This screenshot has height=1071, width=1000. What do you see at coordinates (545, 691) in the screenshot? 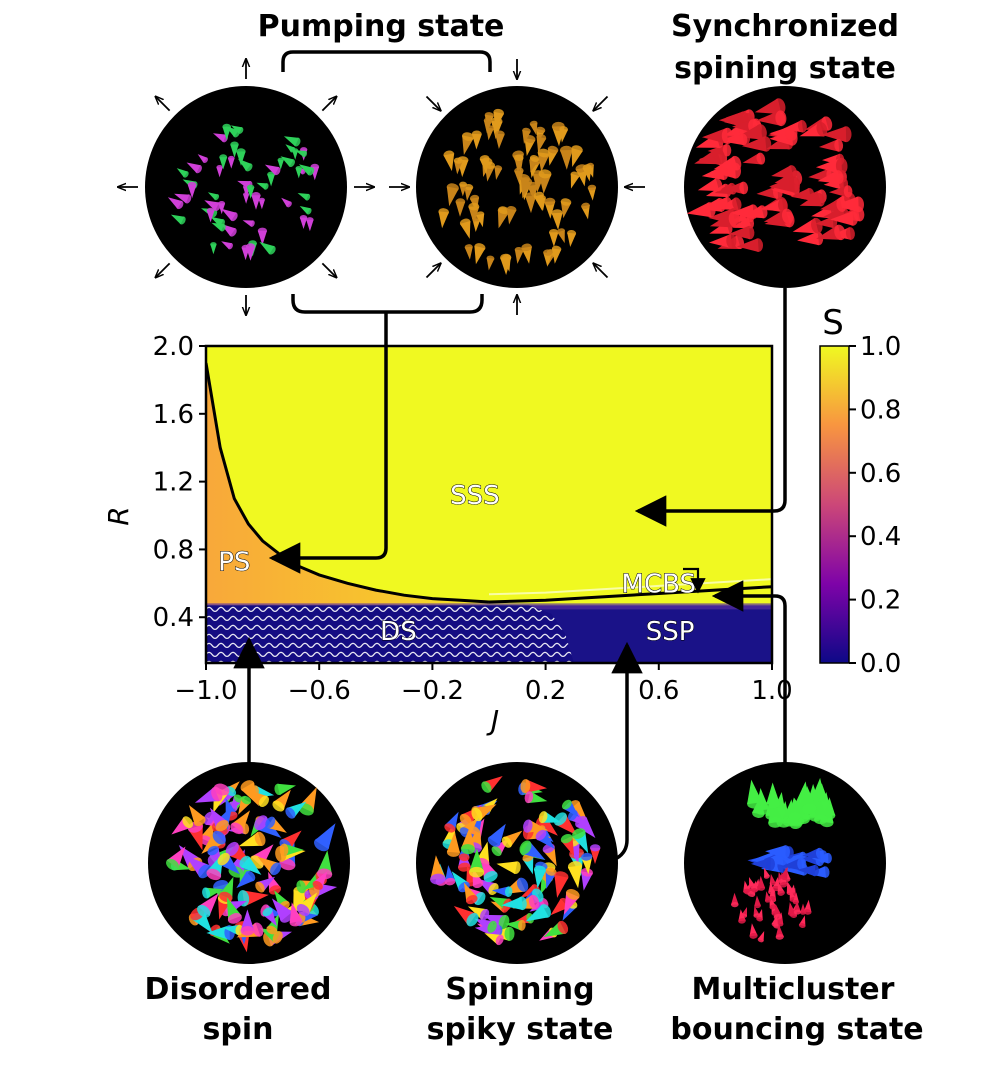
I see `x-tick-label: 0.2` at bounding box center [545, 691].